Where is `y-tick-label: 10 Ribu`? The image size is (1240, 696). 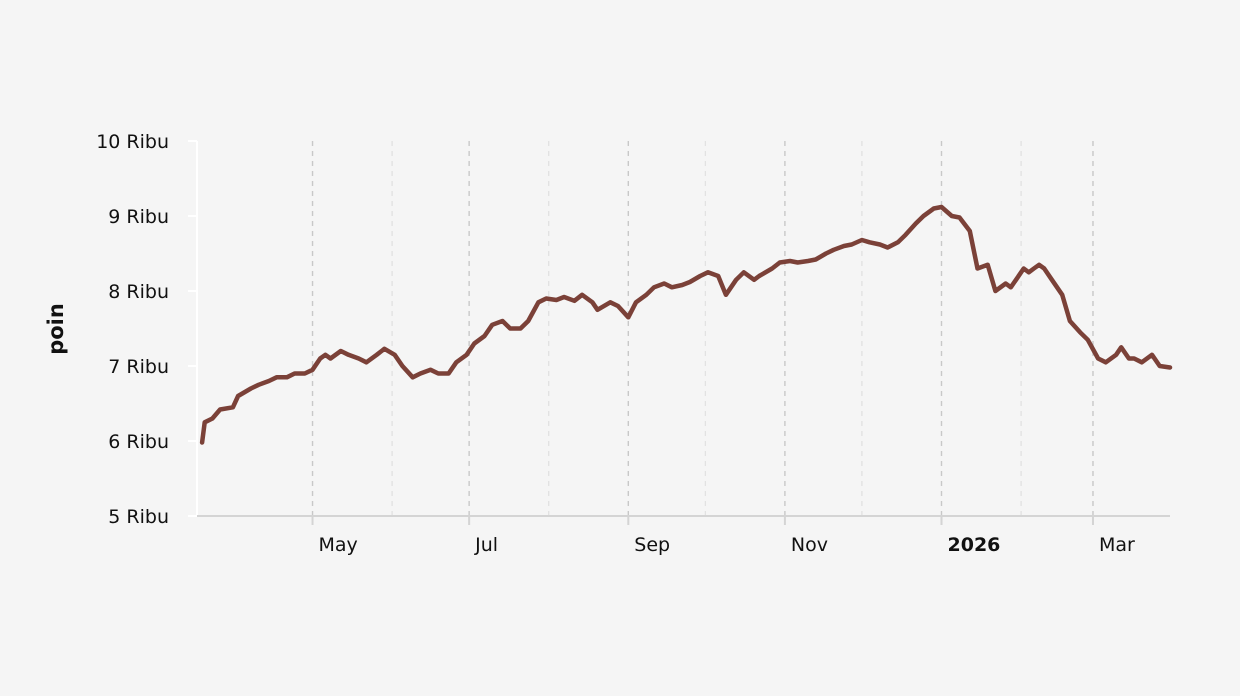 y-tick-label: 10 Ribu is located at coordinates (132, 142).